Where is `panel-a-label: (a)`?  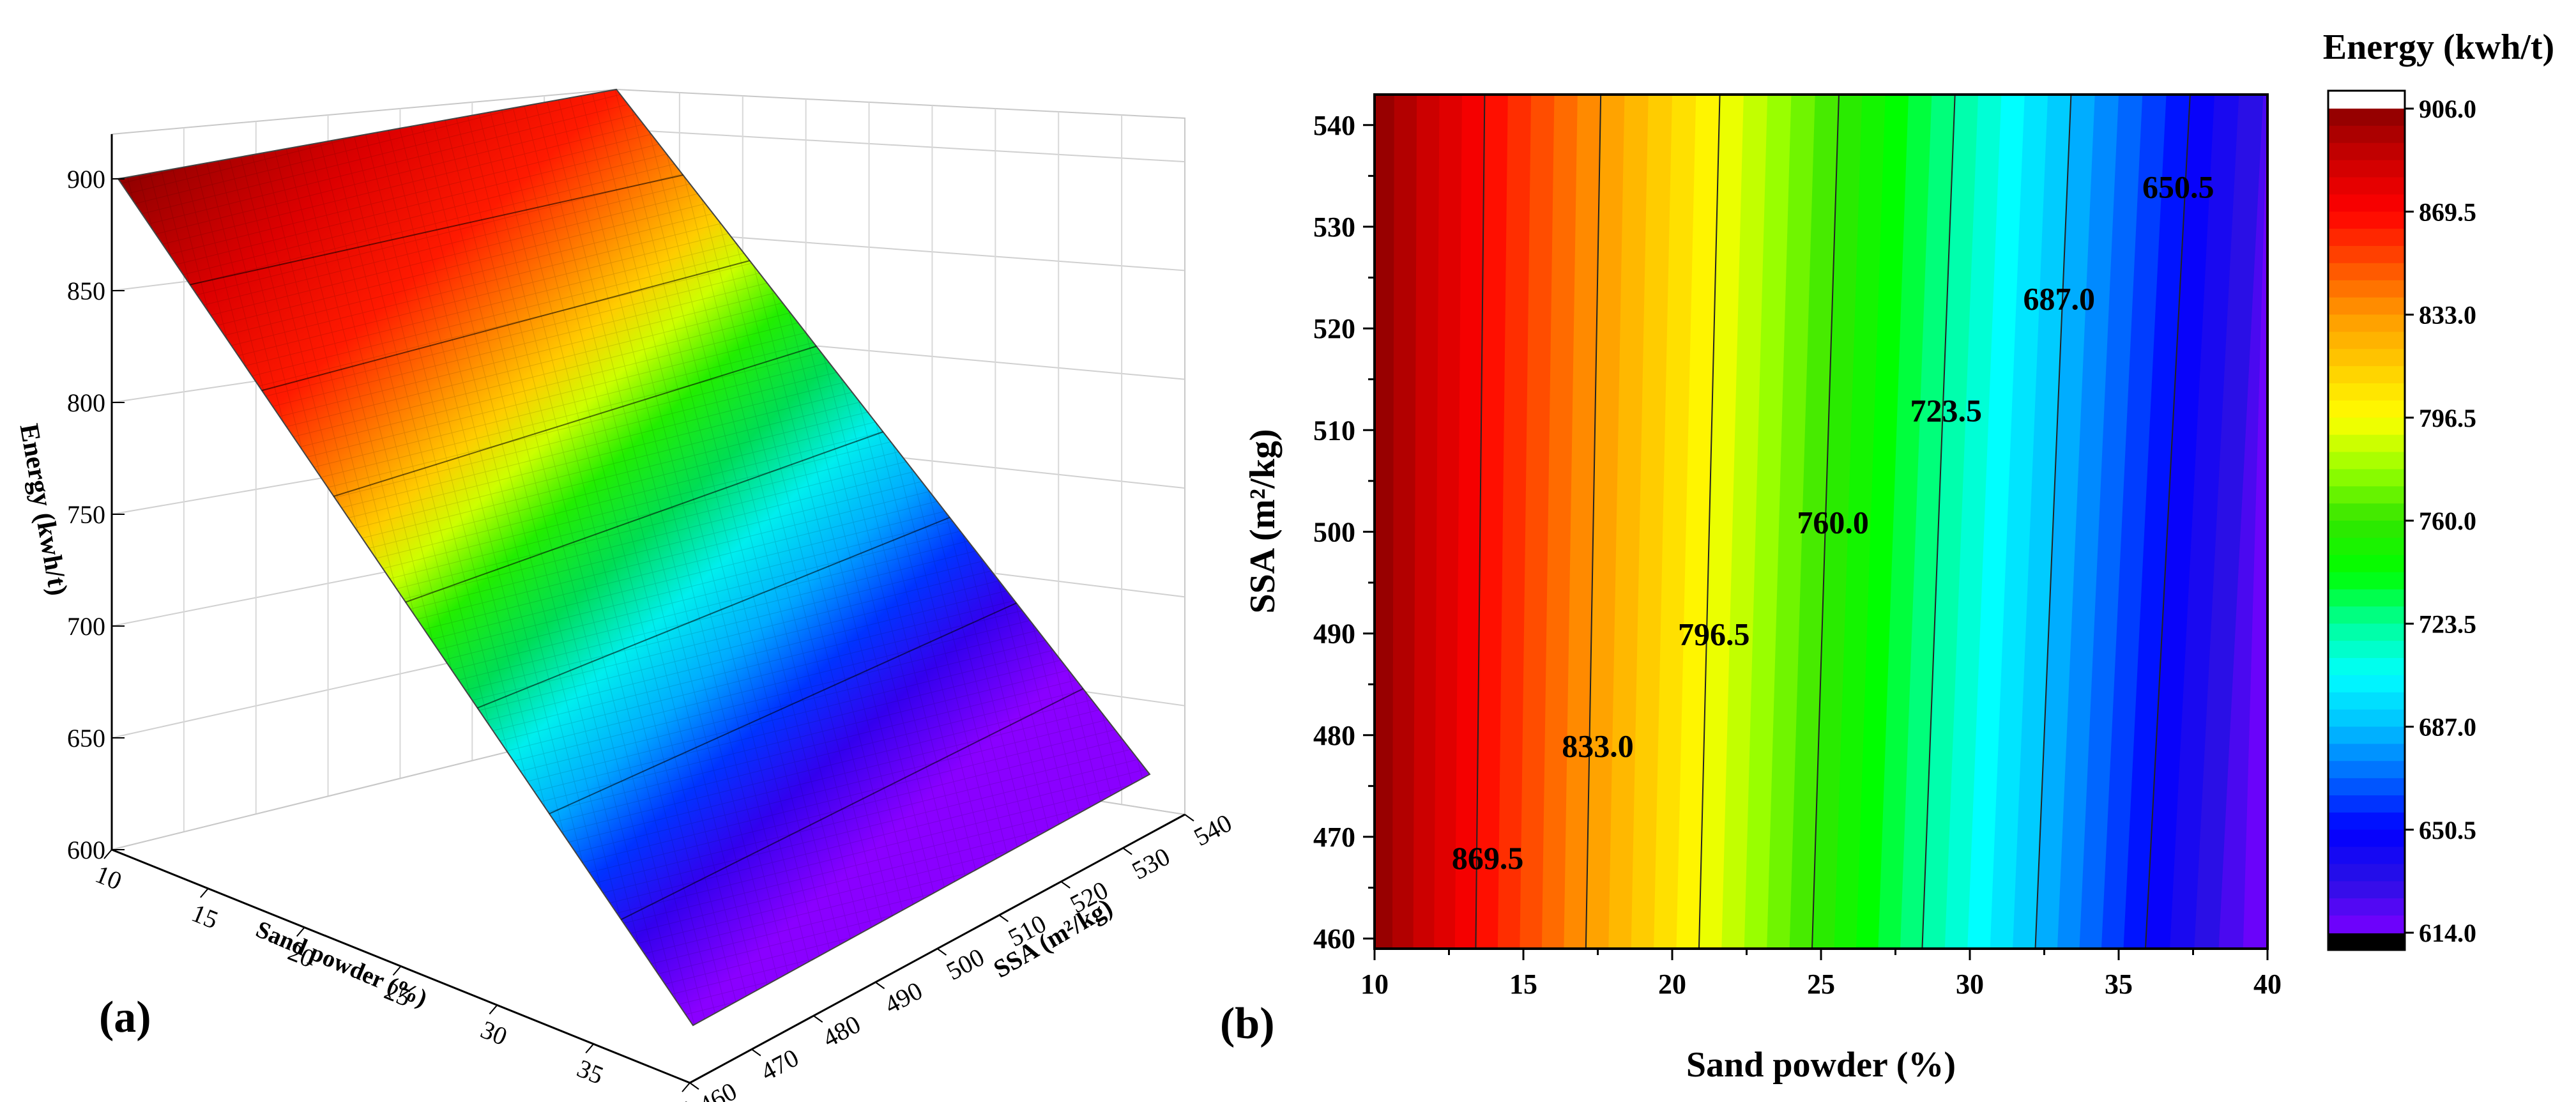 panel-a-label: (a) is located at coordinates (125, 1017).